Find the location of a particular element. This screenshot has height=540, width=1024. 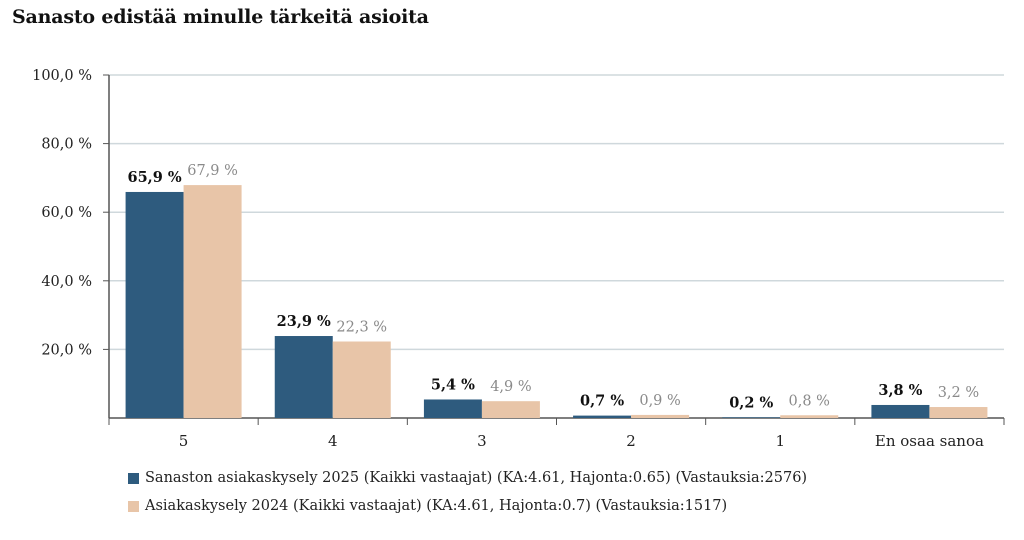

x-category-label: 3 is located at coordinates (482, 441).